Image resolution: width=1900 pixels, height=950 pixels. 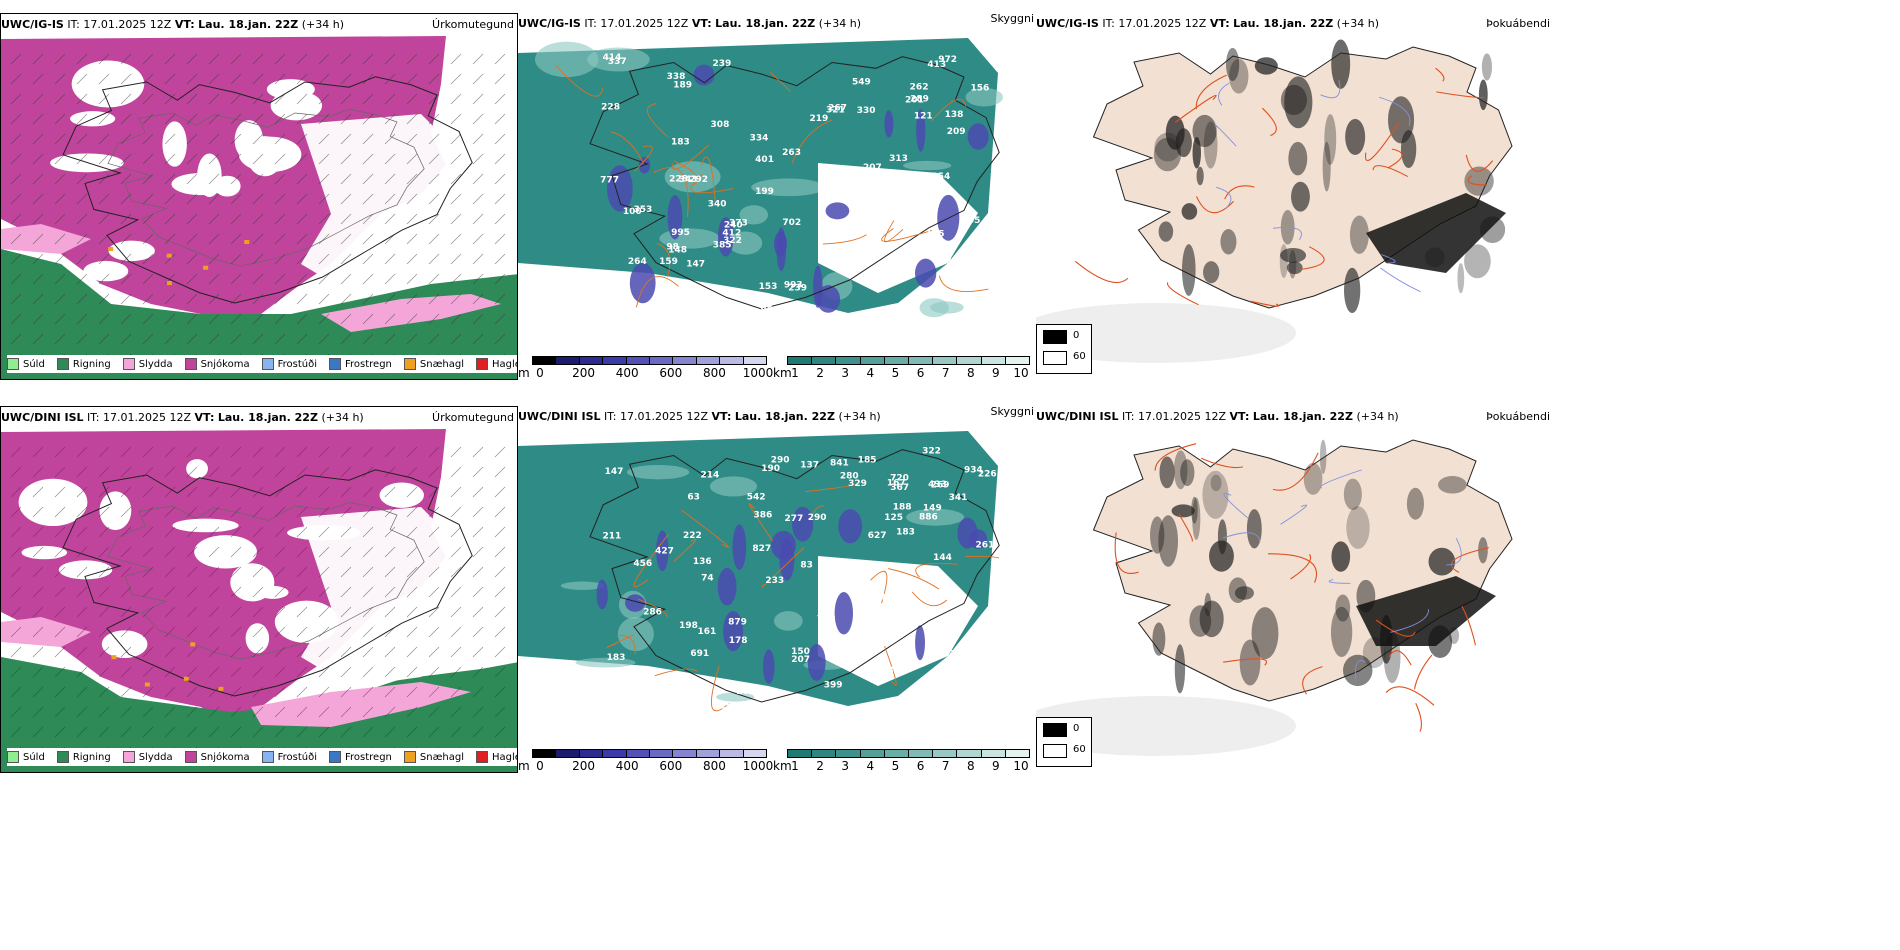 What do you see at coordinates (289, 757) in the screenshot?
I see `legend-item: Frostúði` at bounding box center [289, 757].